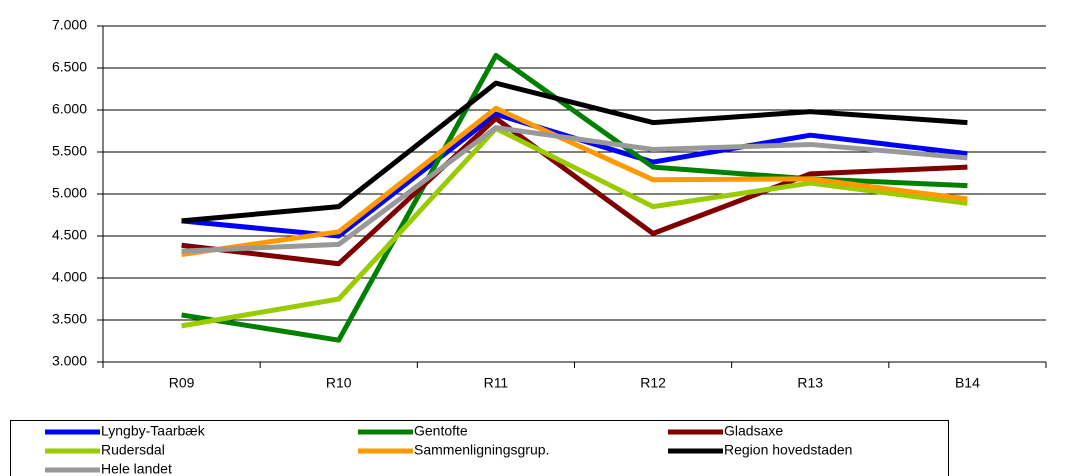 The width and height of the screenshot is (1073, 476). Describe the element at coordinates (496, 383) in the screenshot. I see `x-tick-label: R11` at that location.